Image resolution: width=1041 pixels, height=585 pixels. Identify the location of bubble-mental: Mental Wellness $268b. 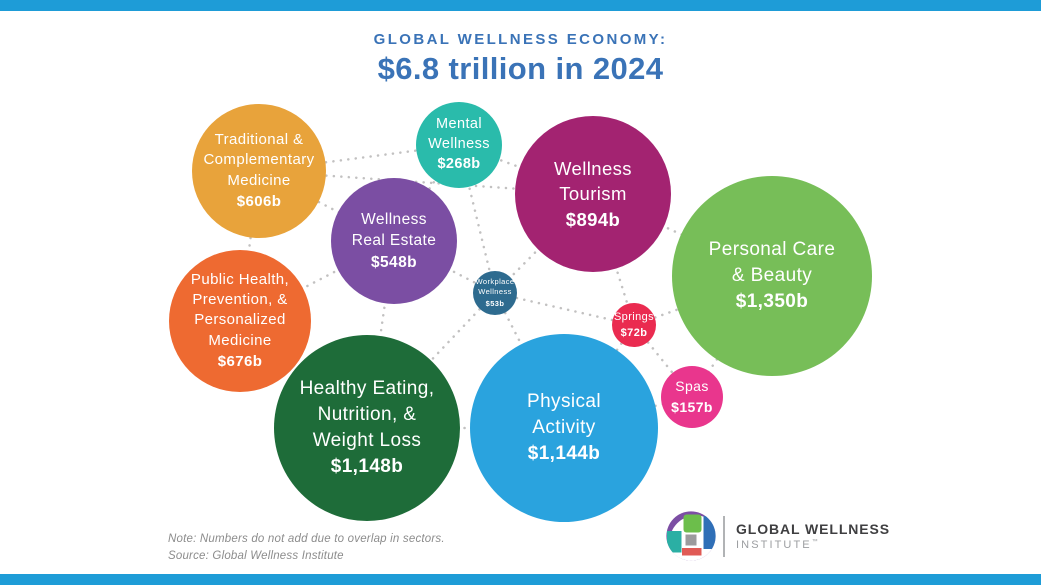
(459, 145).